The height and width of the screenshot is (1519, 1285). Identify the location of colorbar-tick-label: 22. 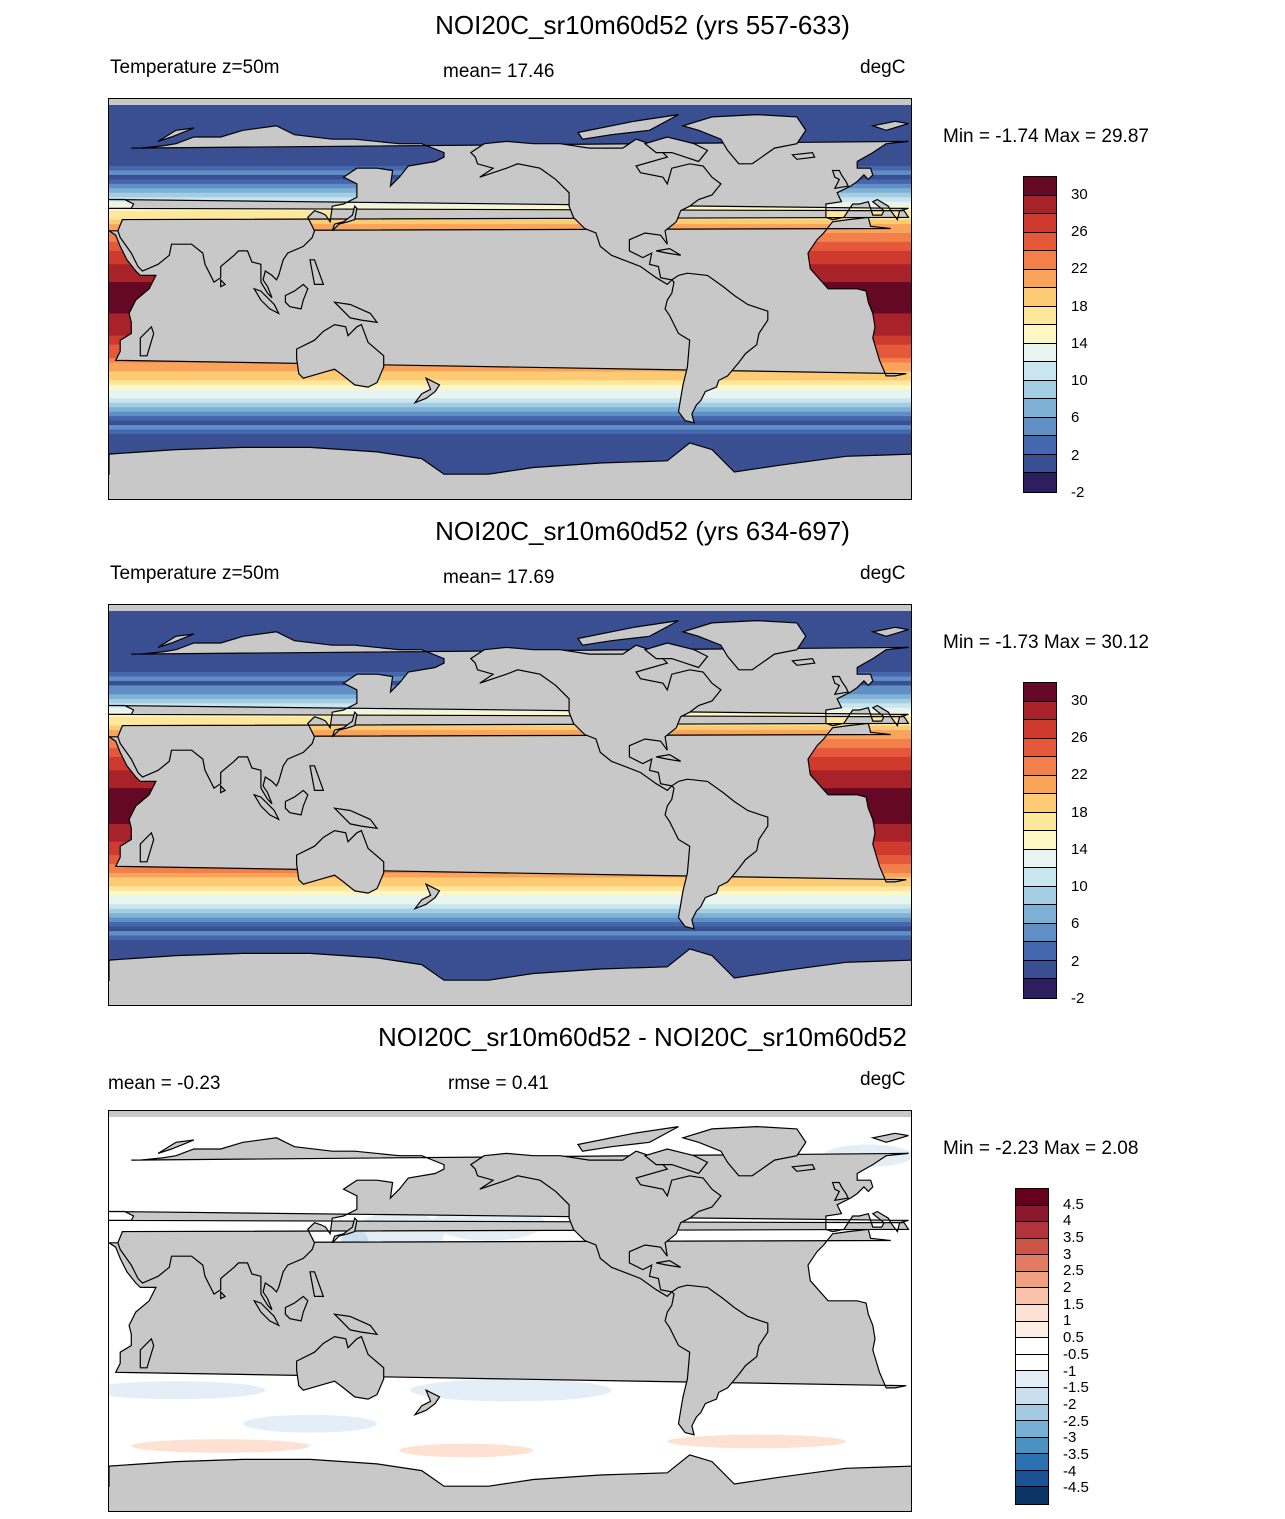
(1079, 269).